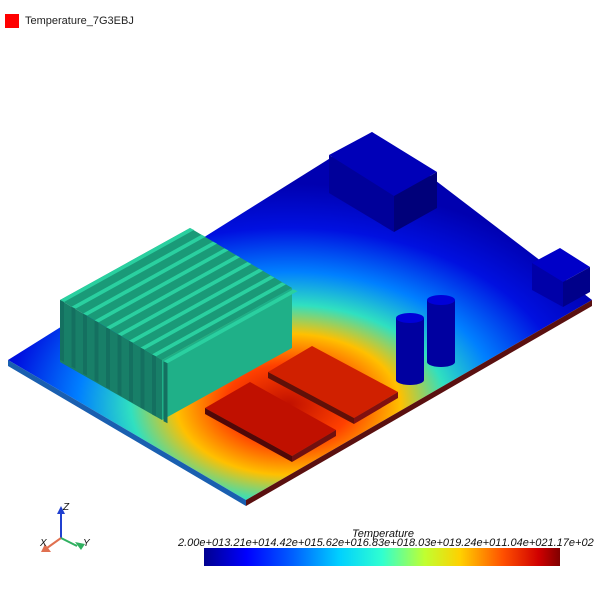 This screenshot has height=600, width=600. Describe the element at coordinates (12, 21) in the screenshot. I see `legend-swatch` at that location.